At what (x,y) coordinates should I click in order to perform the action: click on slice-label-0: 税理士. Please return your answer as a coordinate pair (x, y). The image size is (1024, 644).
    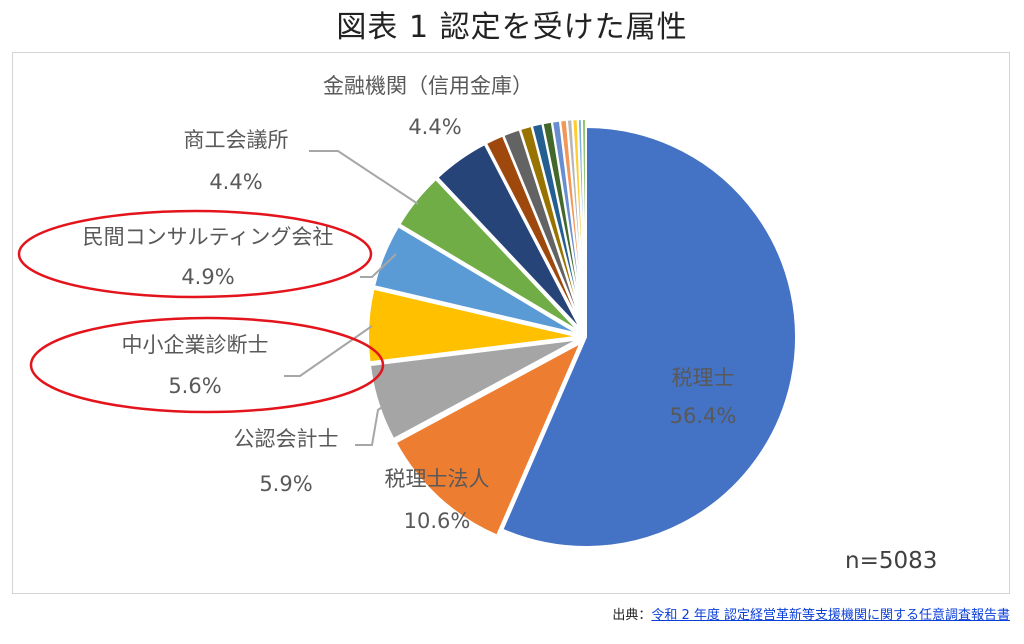
    Looking at the image, I should click on (703, 378).